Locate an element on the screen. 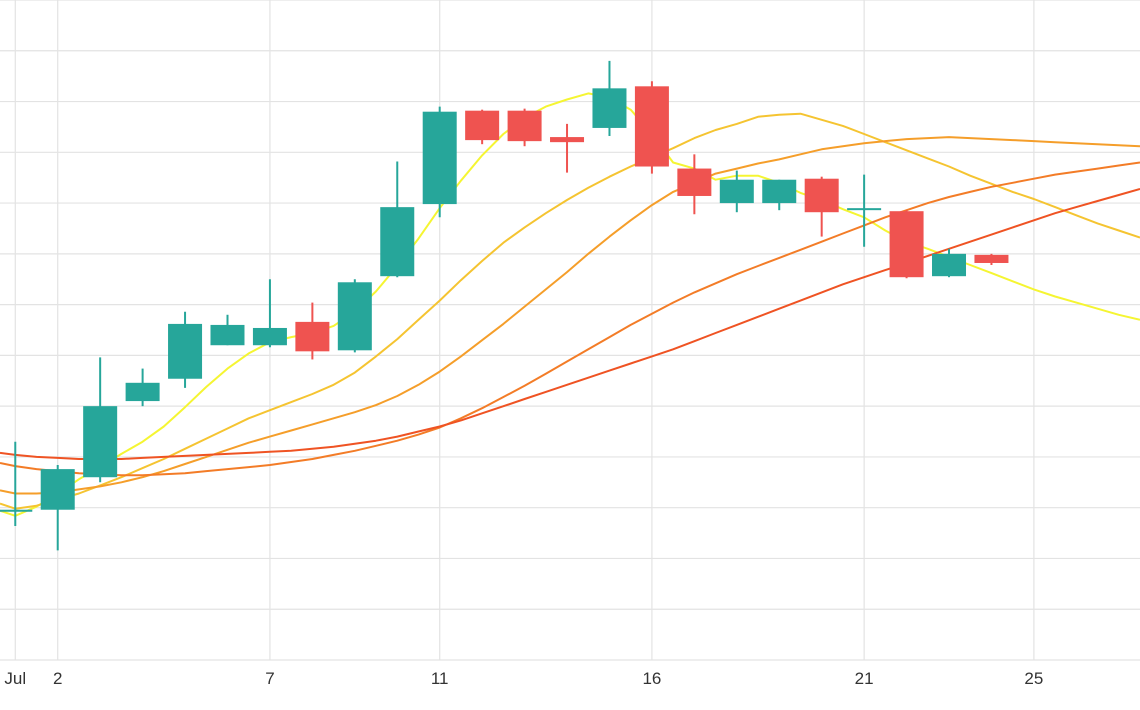 This screenshot has height=710, width=1140. x-tick-label: 25 is located at coordinates (1033, 678).